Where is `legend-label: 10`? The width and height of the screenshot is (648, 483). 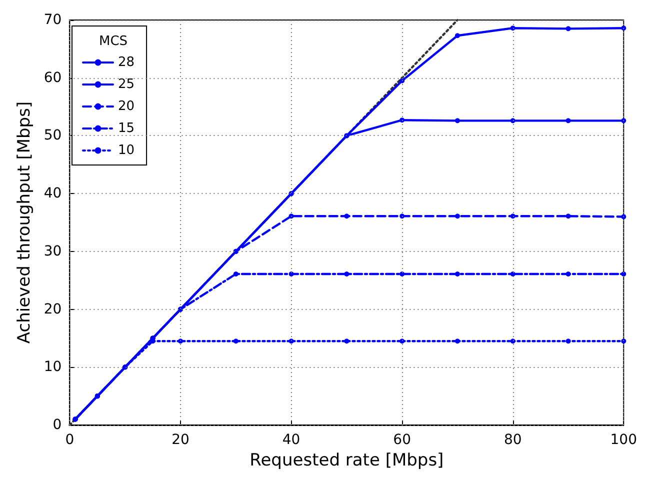 legend-label: 10 is located at coordinates (126, 150).